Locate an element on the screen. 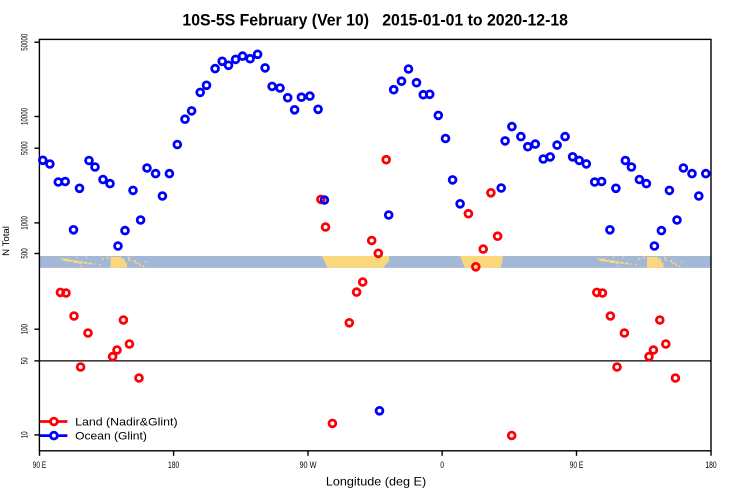  svg-text: 0 is located at coordinates (442, 465).